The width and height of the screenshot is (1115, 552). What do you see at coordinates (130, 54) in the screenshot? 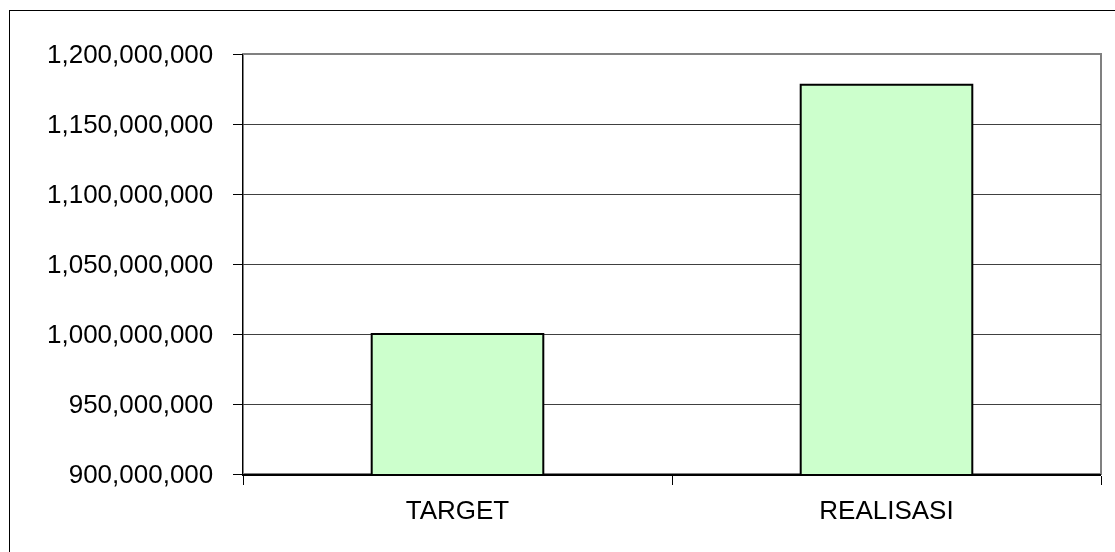
I see `y-tick-label: 1,200,000,000` at bounding box center [130, 54].